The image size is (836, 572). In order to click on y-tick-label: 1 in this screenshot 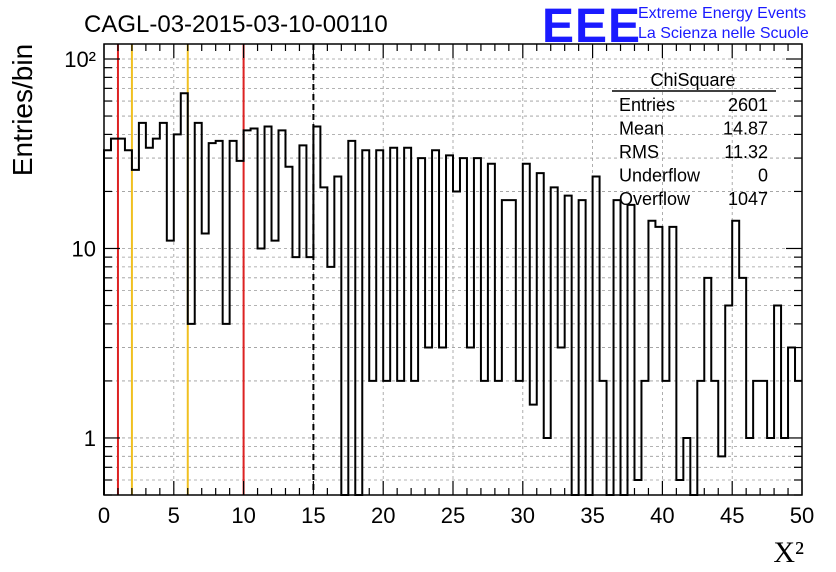, I will do `click(90, 438)`.